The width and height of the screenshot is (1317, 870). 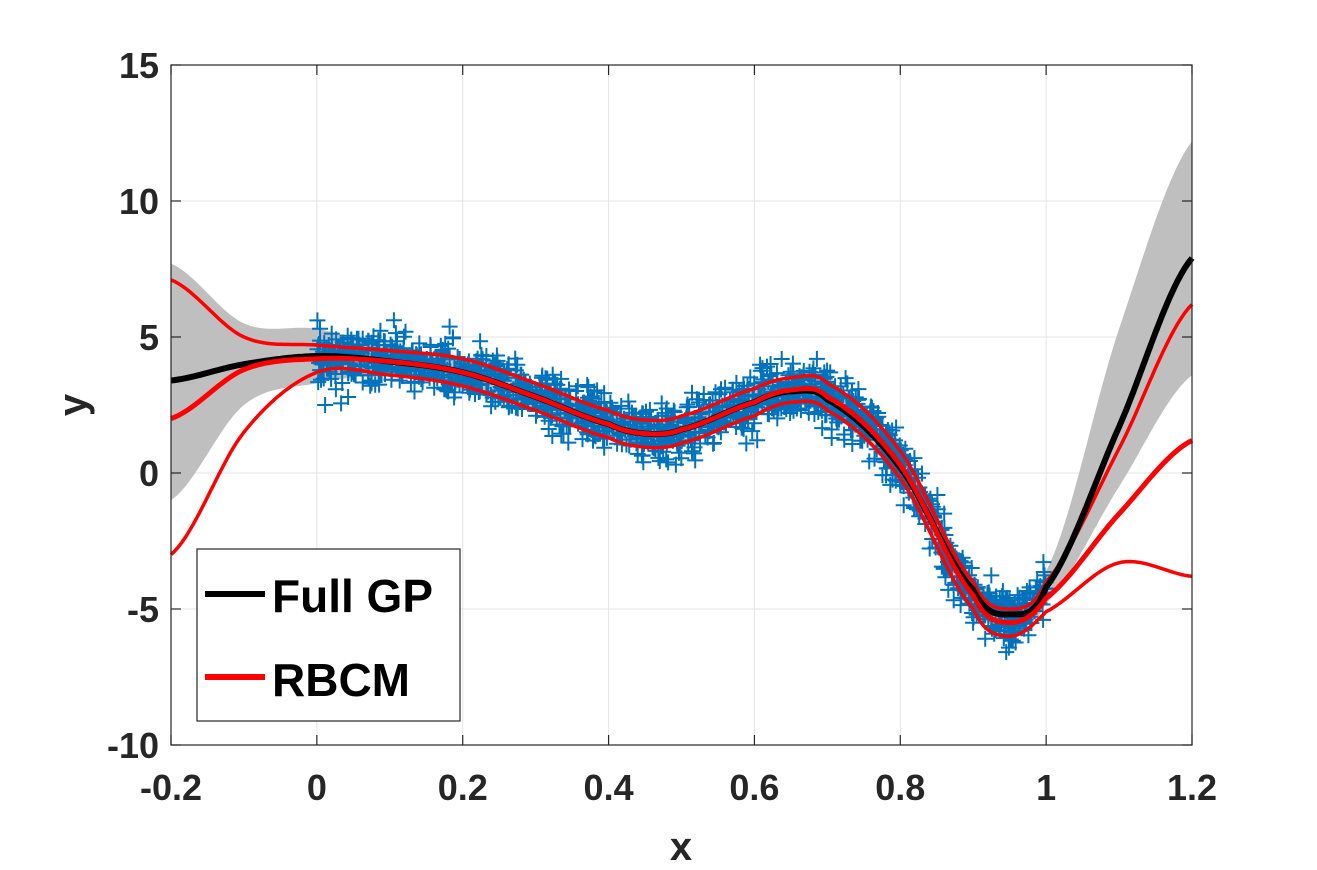 What do you see at coordinates (139, 201) in the screenshot?
I see `y-tick-label: 10` at bounding box center [139, 201].